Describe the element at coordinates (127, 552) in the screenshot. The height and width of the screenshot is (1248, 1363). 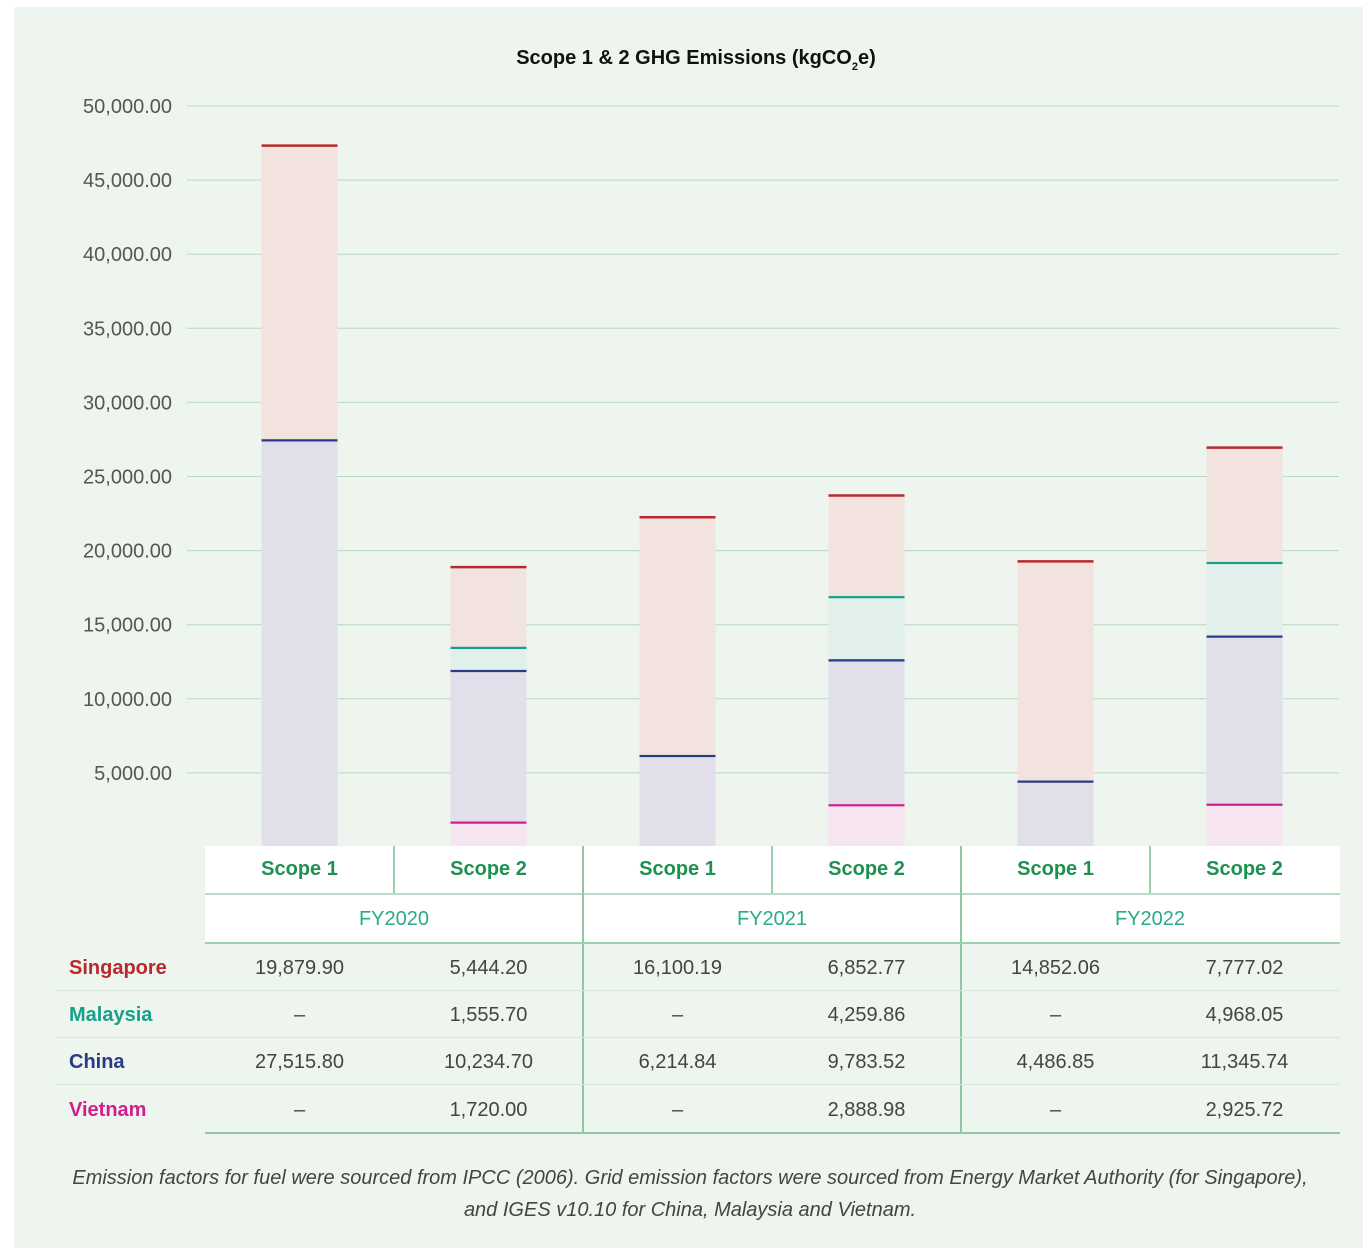
I see `y-tick-label: 20,000.00` at that location.